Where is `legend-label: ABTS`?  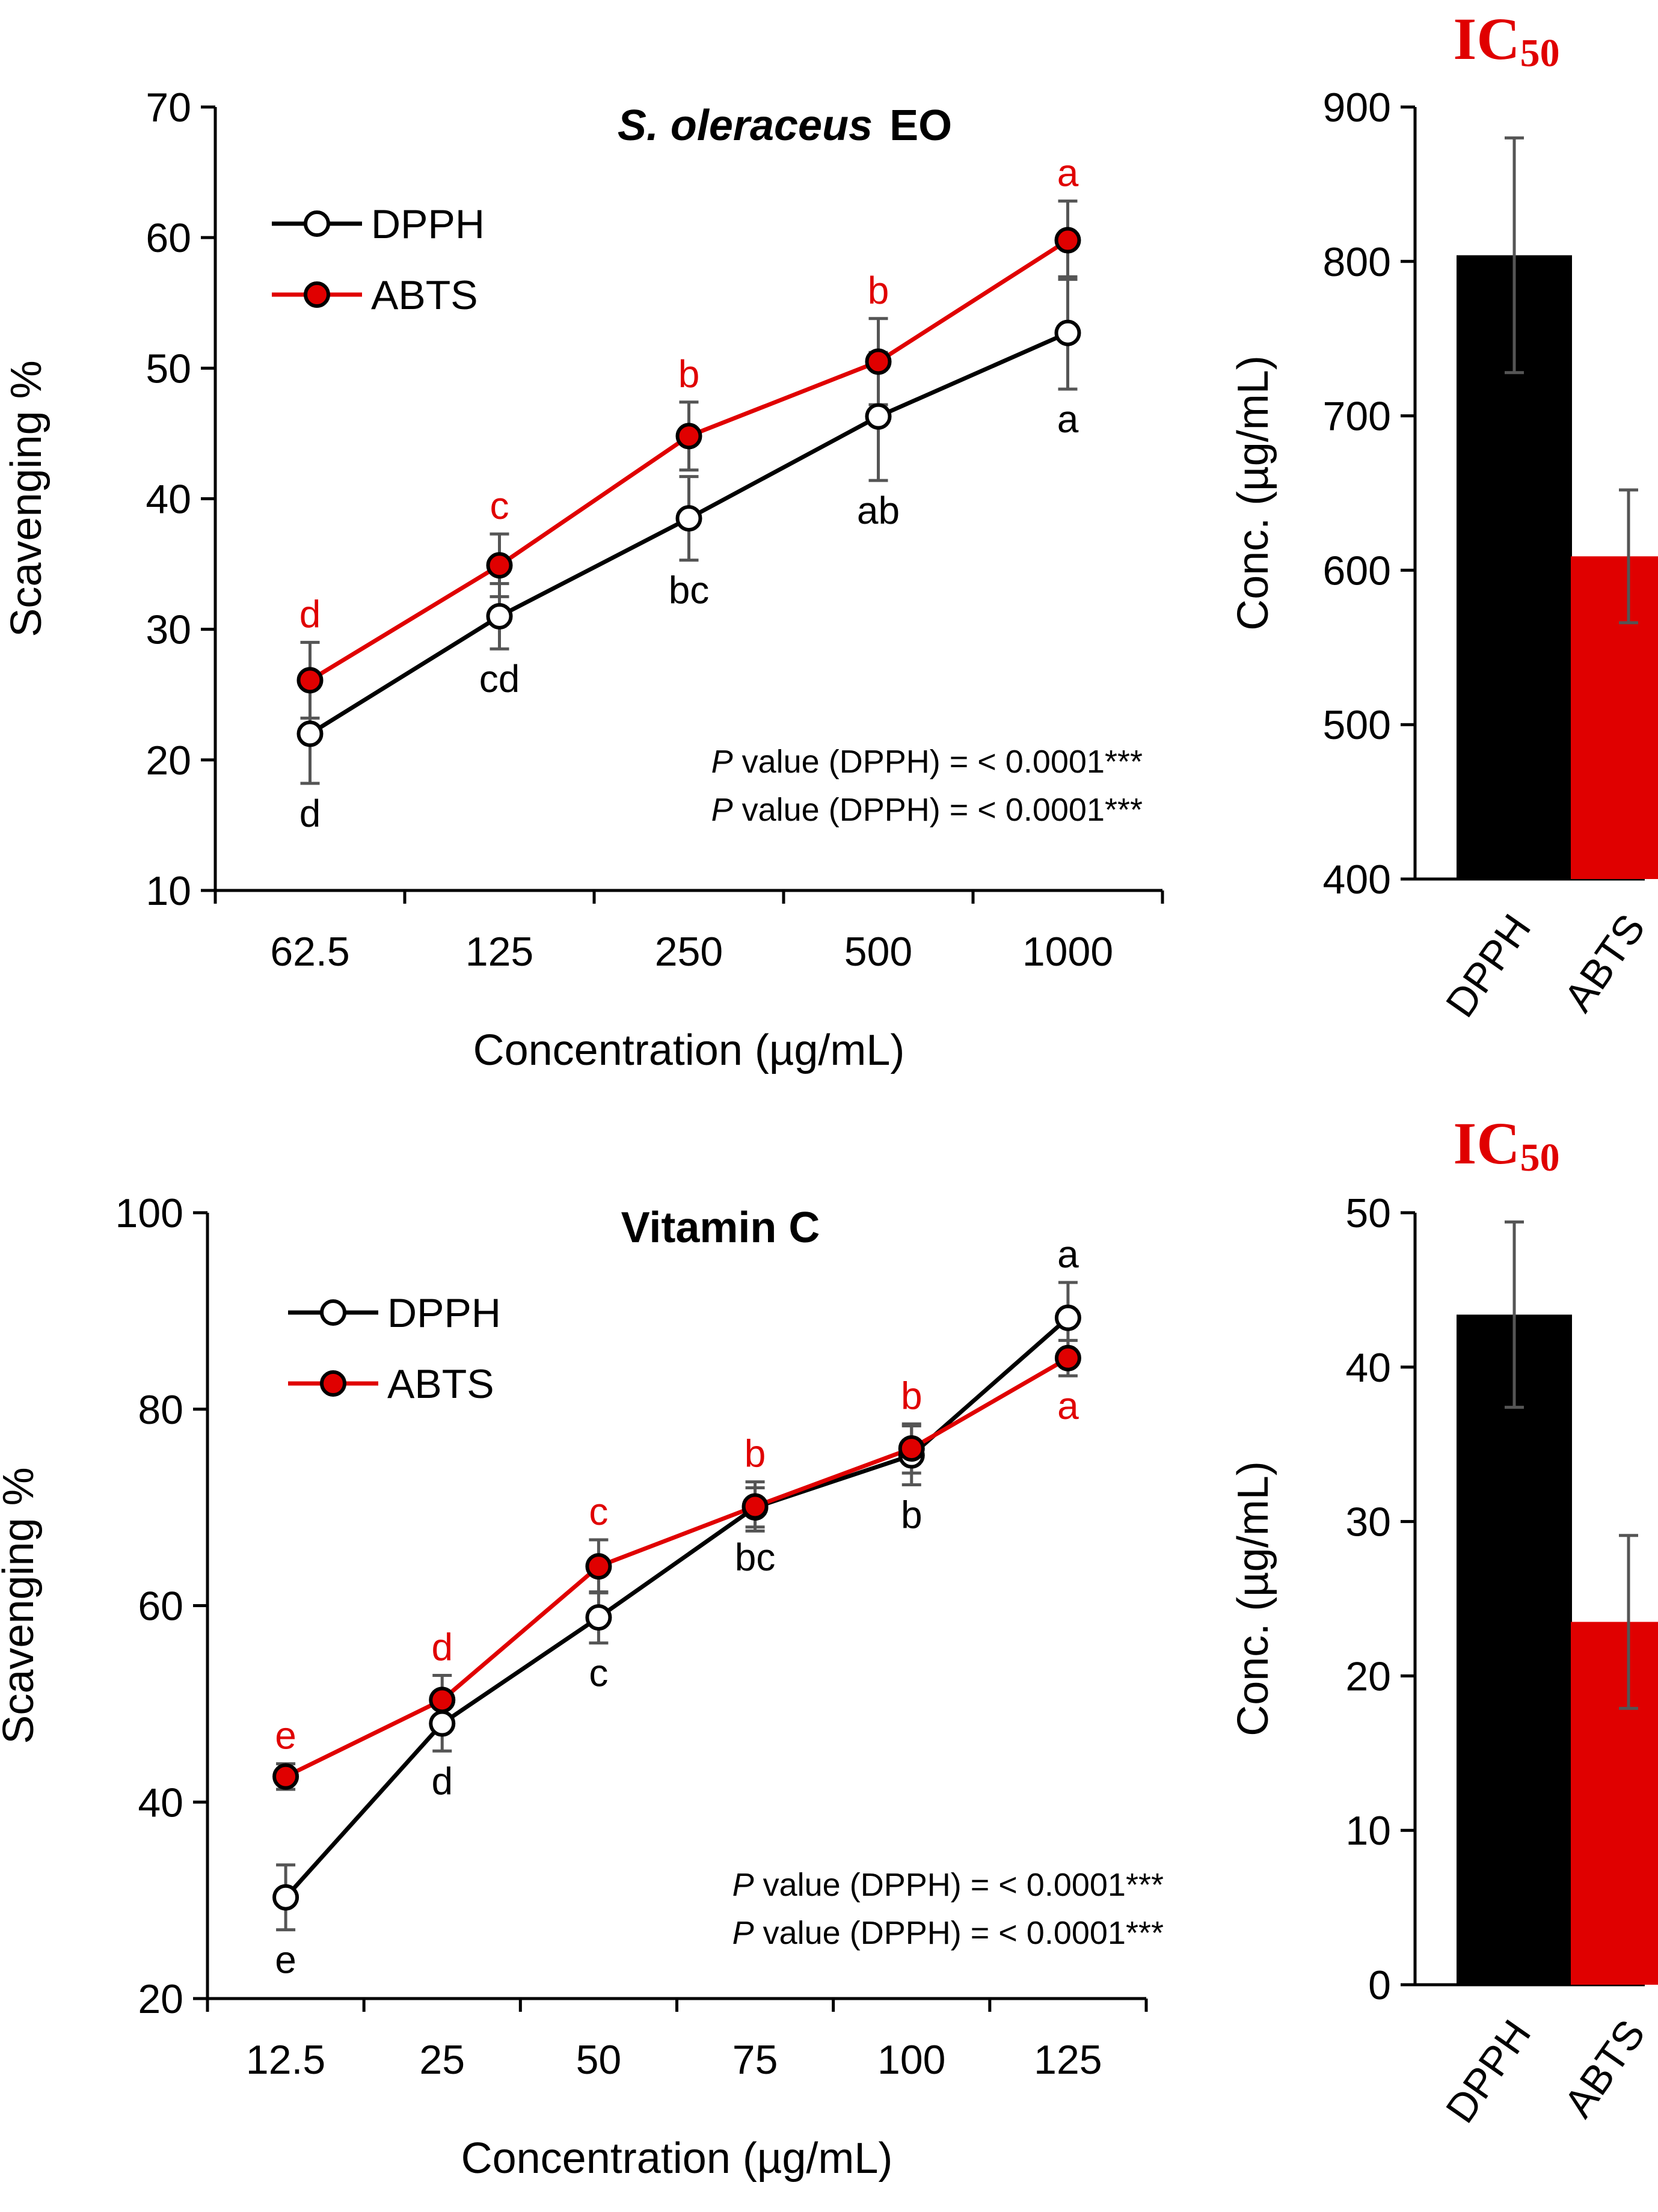 legend-label: ABTS is located at coordinates (441, 1384).